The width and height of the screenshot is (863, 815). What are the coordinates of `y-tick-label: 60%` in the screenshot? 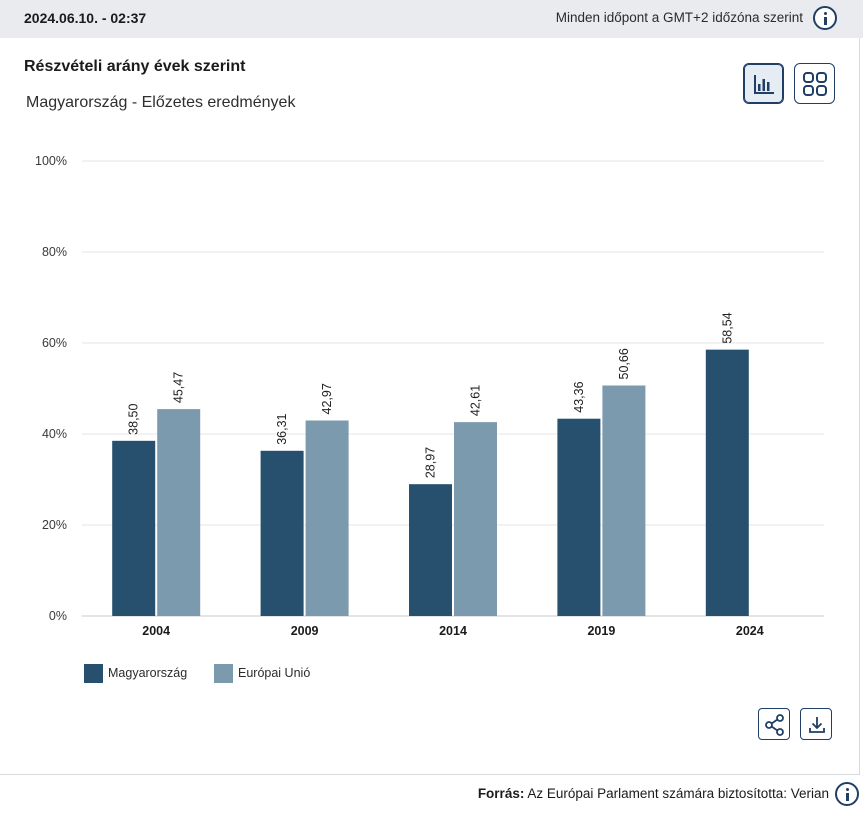 It's located at (54, 343).